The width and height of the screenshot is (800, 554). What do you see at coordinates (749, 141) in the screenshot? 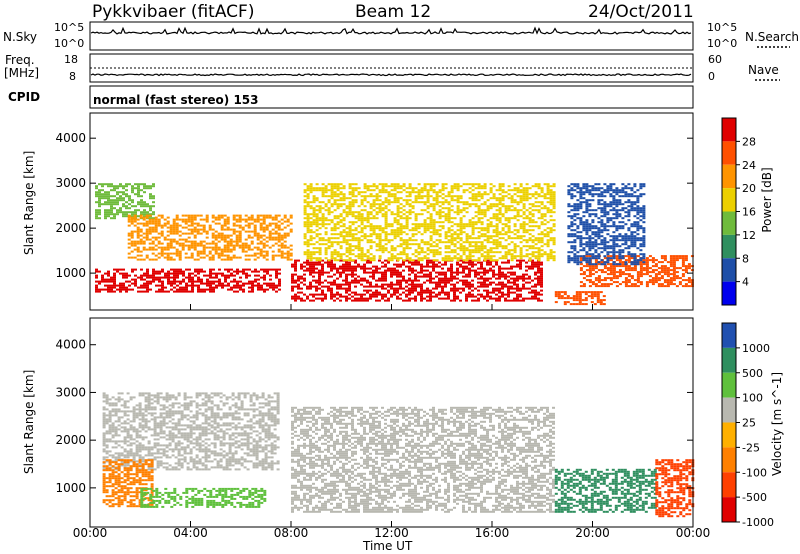
I see `power-colorbar-tick-label: 28` at bounding box center [749, 141].